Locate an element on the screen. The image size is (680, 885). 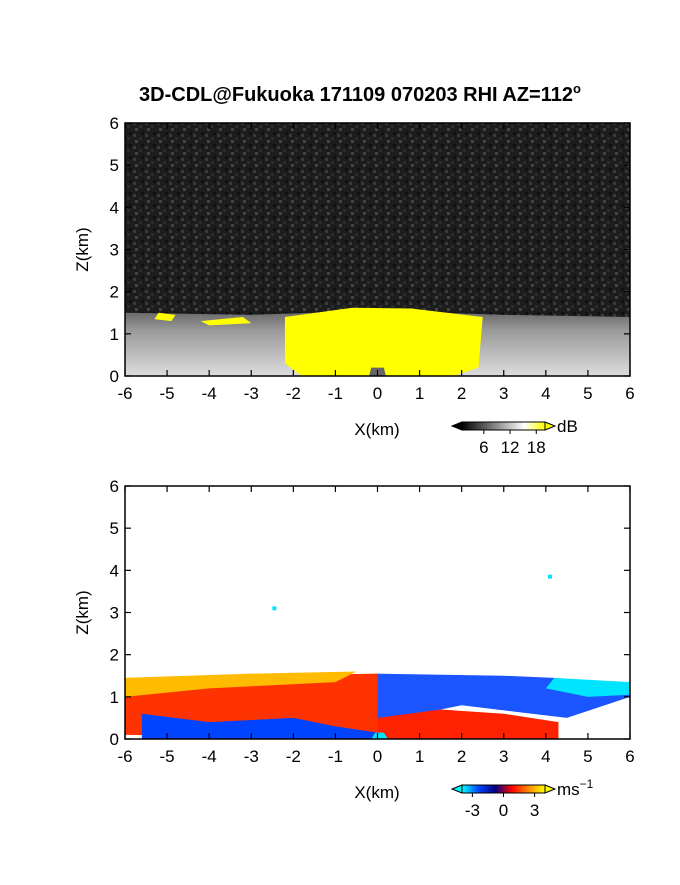
title-sup: o is located at coordinates (577, 88).